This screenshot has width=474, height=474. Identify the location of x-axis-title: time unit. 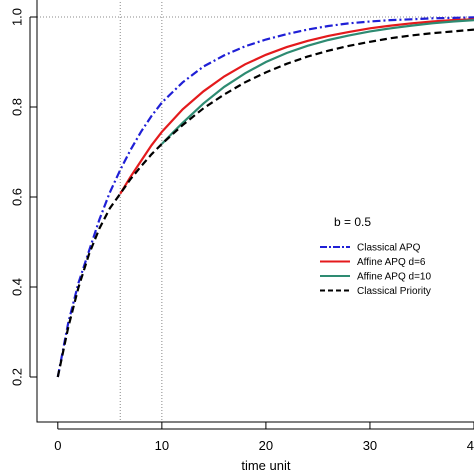
(266, 465).